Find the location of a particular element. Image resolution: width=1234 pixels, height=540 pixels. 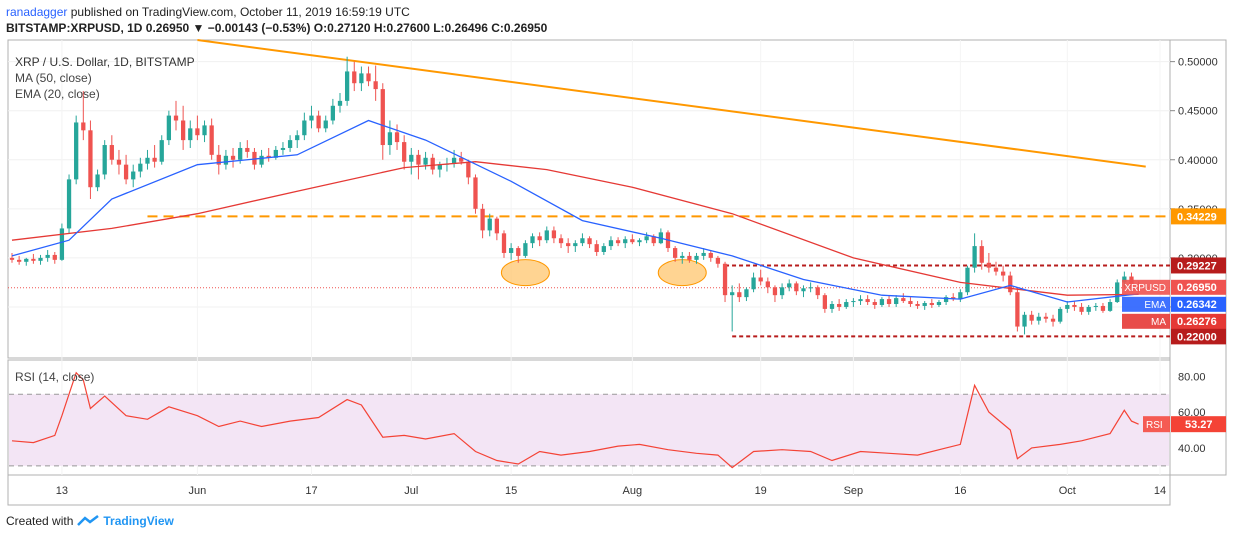

price-tick-label: 0.45000 is located at coordinates (1198, 112).